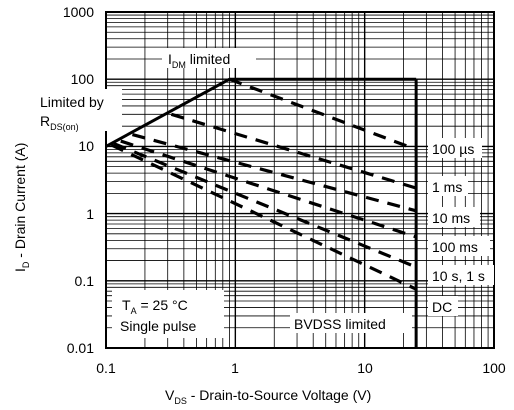  What do you see at coordinates (168, 112) in the screenshot?
I see `rdson-limit-line` at bounding box center [168, 112].